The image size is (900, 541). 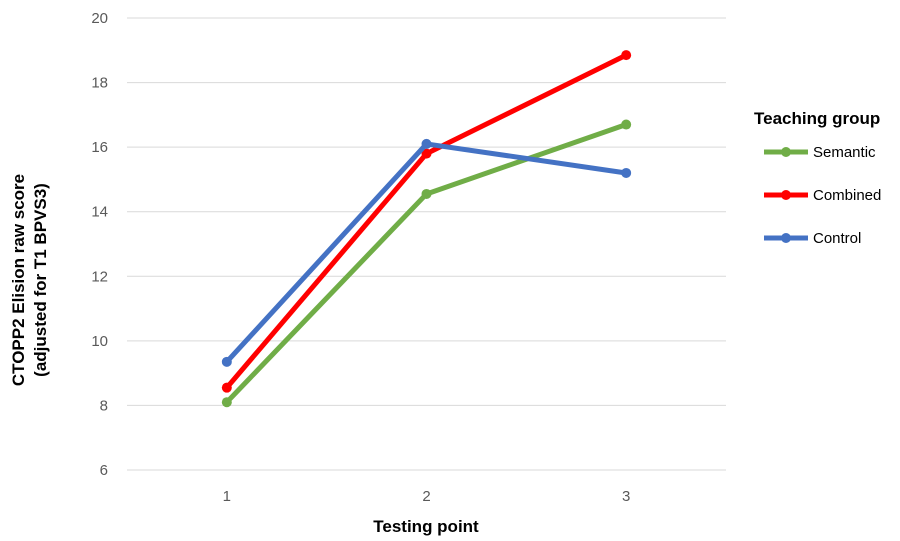 I want to click on legend-item-semantic: Semantic, so click(x=820, y=152).